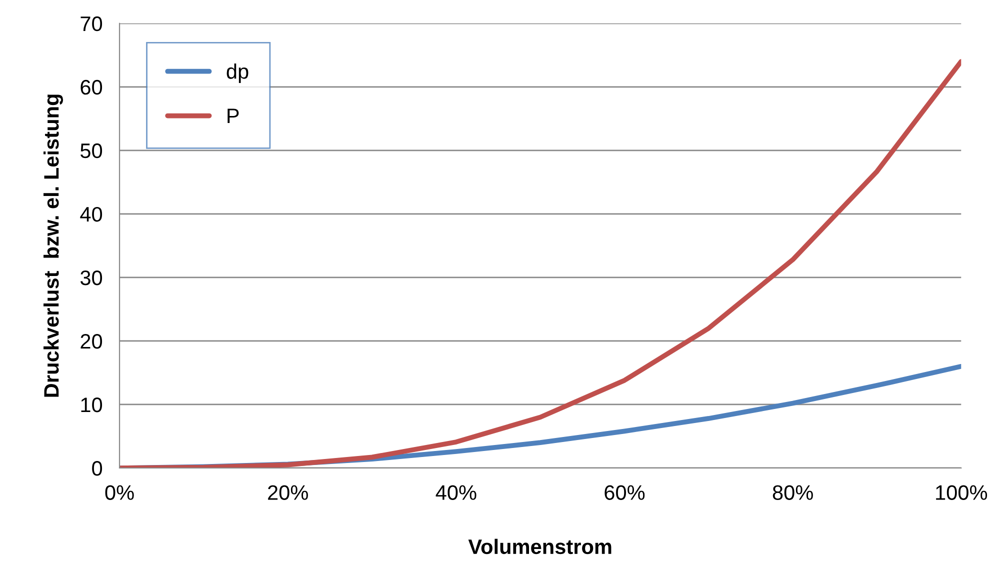 The image size is (996, 585). What do you see at coordinates (91, 150) in the screenshot?
I see `y-tick-label: 50` at bounding box center [91, 150].